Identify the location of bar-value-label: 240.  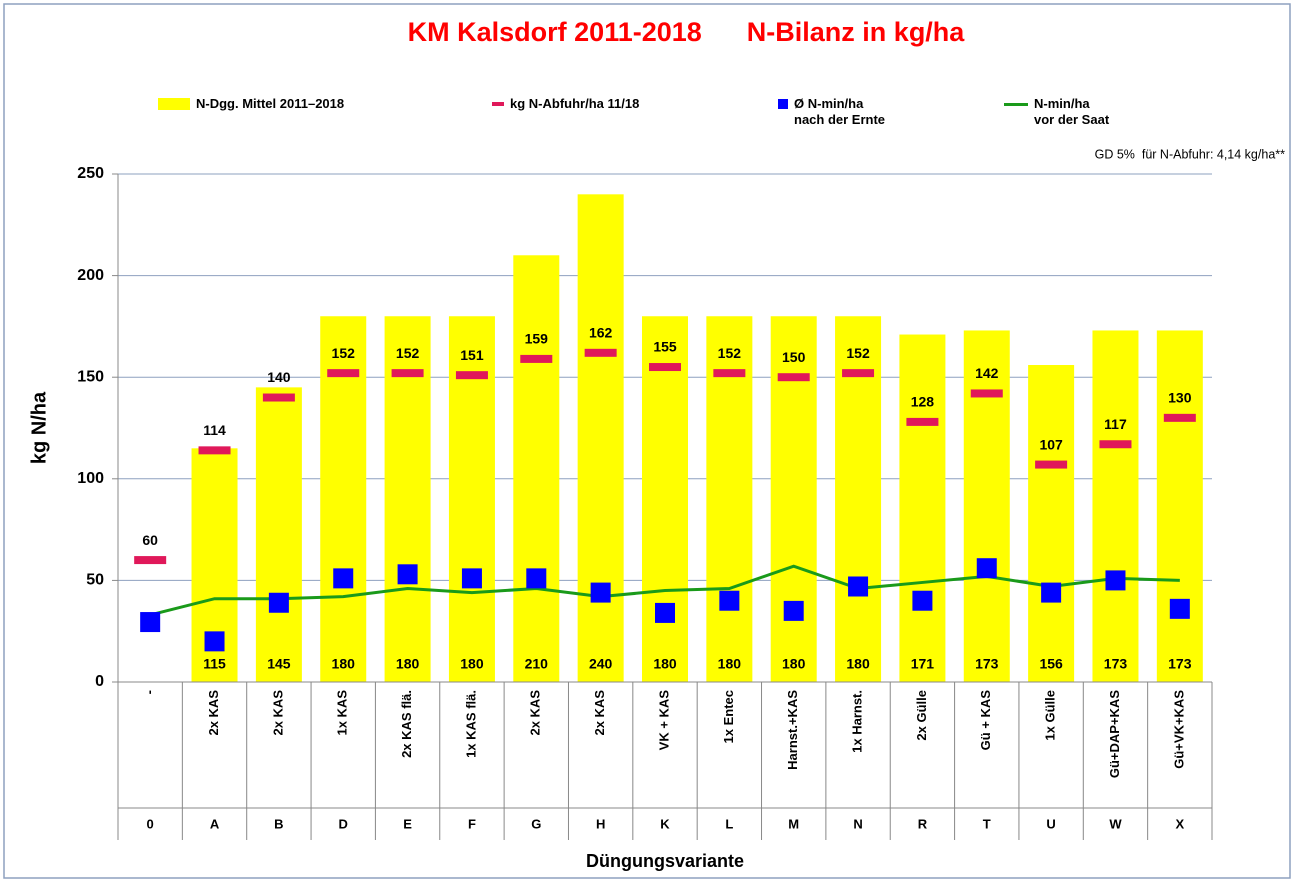
(601, 664).